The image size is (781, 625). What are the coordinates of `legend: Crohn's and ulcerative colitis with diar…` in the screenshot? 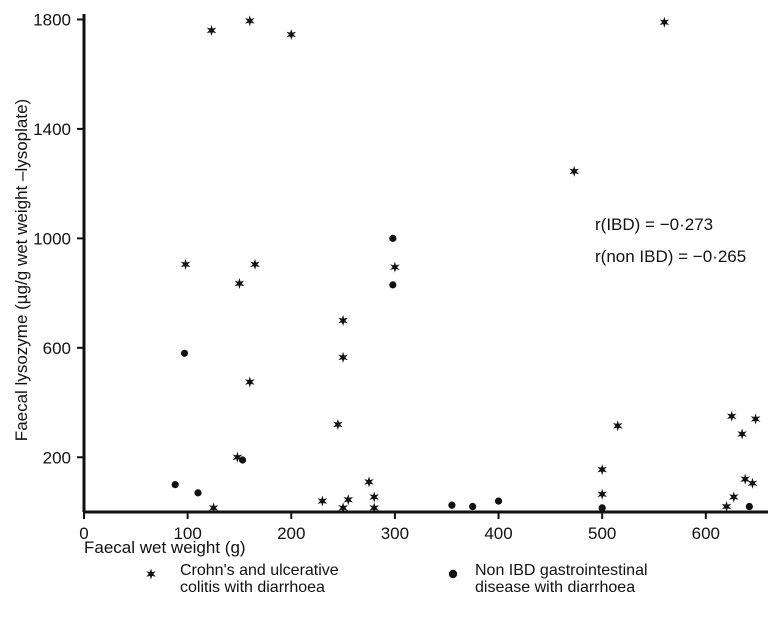 It's located at (399, 579).